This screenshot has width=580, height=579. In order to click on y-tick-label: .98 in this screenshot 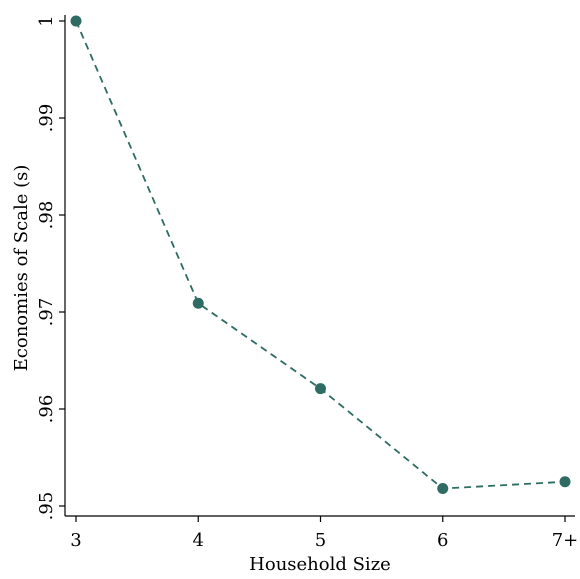, I will do `click(46, 215)`.